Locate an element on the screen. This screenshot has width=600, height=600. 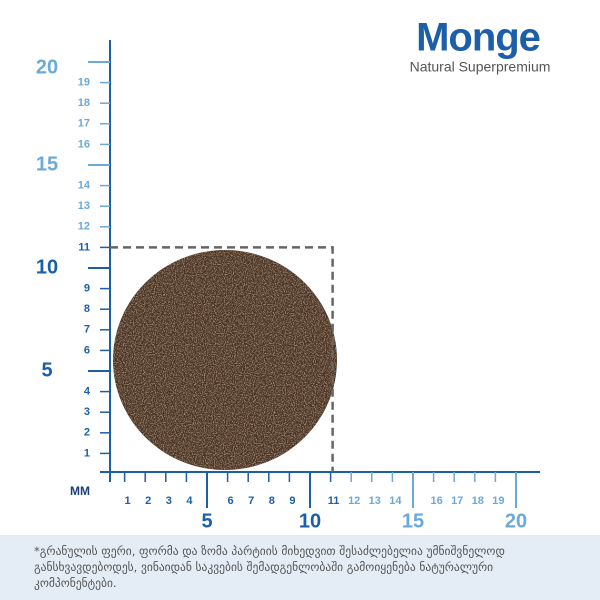
y-tick-label: 4 is located at coordinates (87, 392).